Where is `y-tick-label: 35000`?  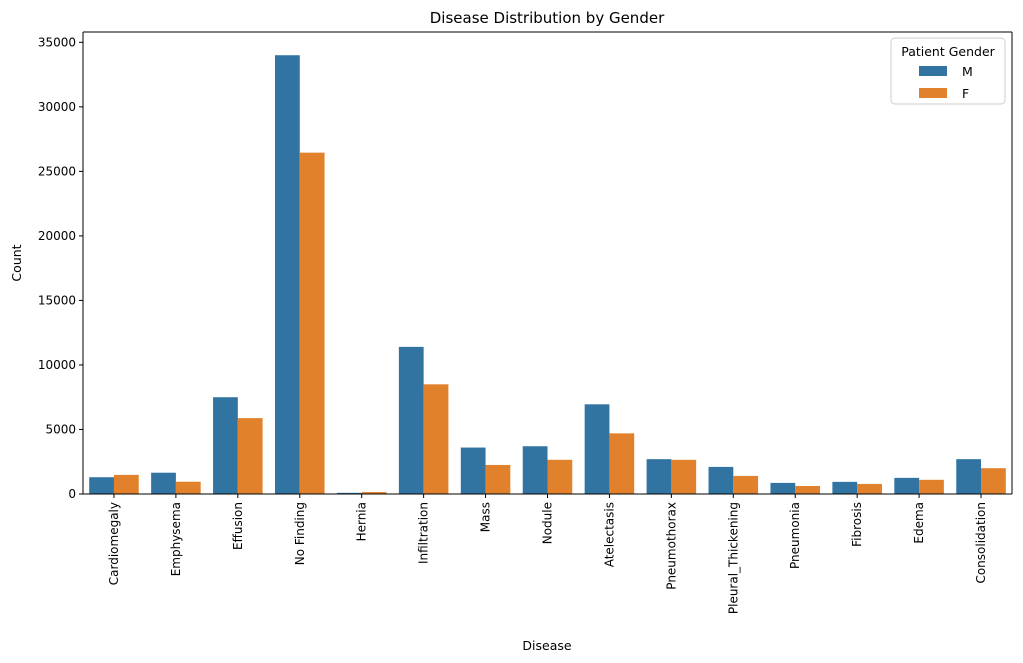
y-tick-label: 35000 is located at coordinates (57, 42).